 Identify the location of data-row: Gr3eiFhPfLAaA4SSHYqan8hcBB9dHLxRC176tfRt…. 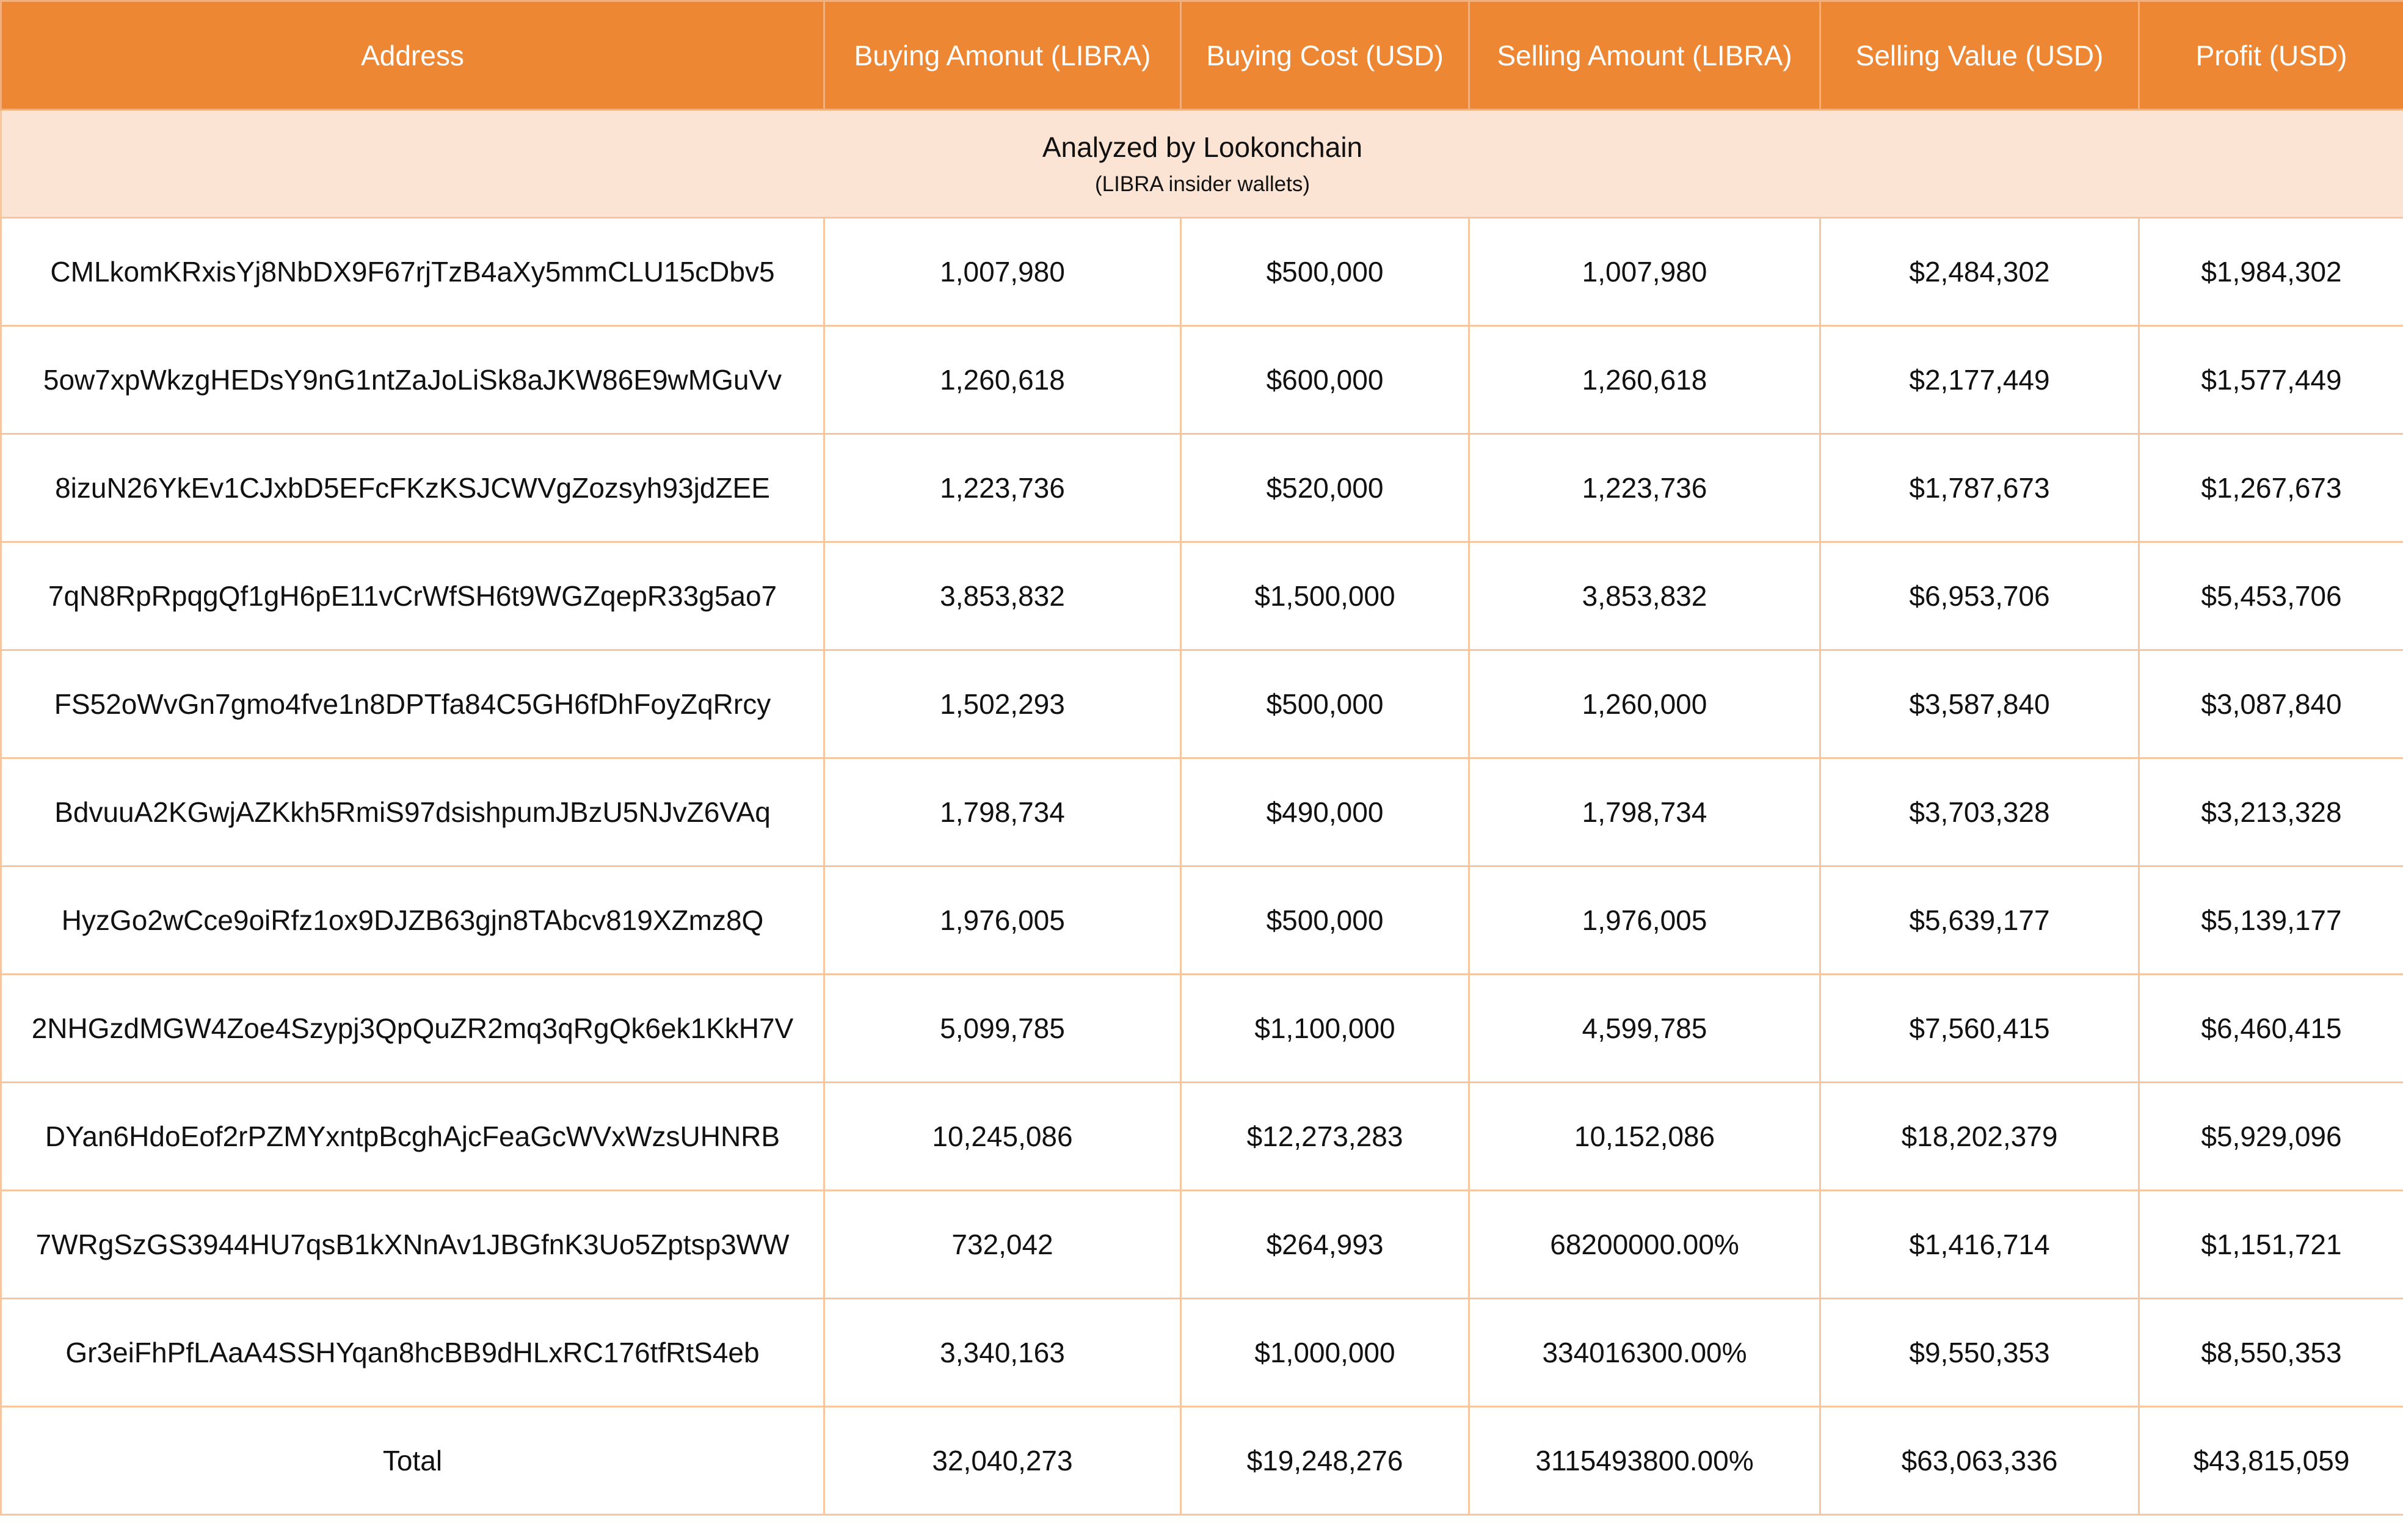
(1201, 1352).